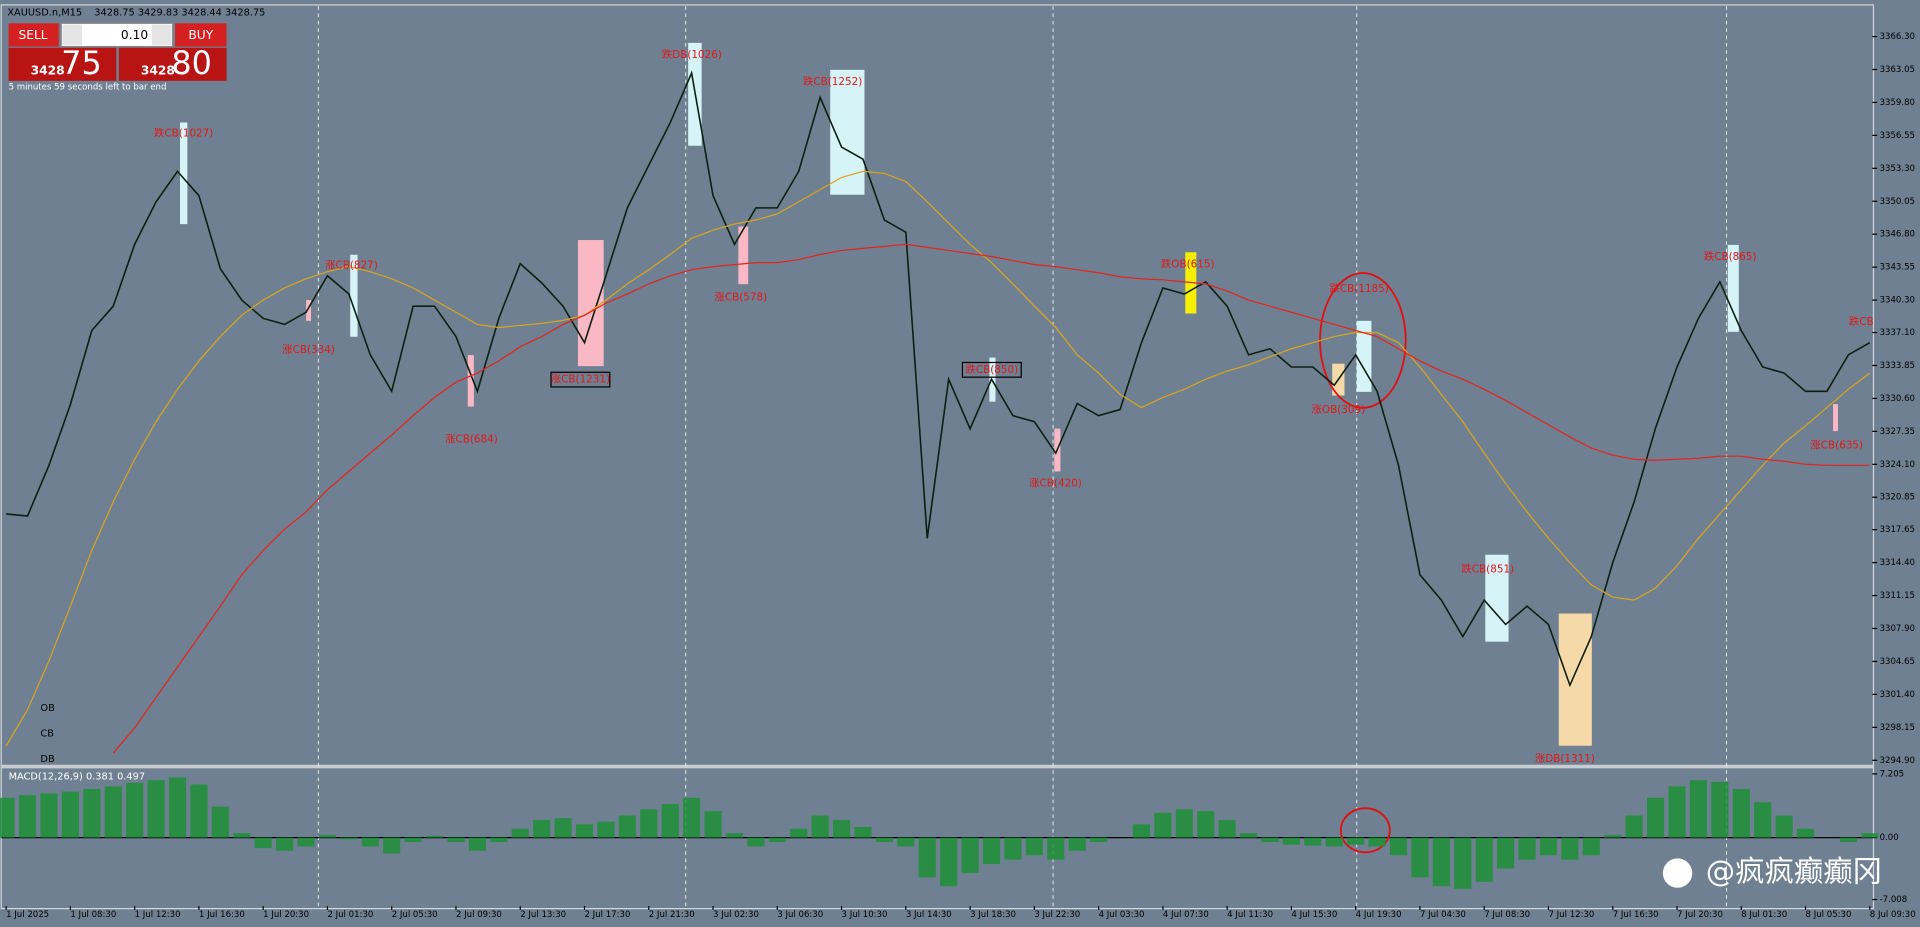 Image resolution: width=1920 pixels, height=927 pixels. Describe the element at coordinates (608, 915) in the screenshot. I see `x-tick-label: 2 Jul 17:30` at that location.